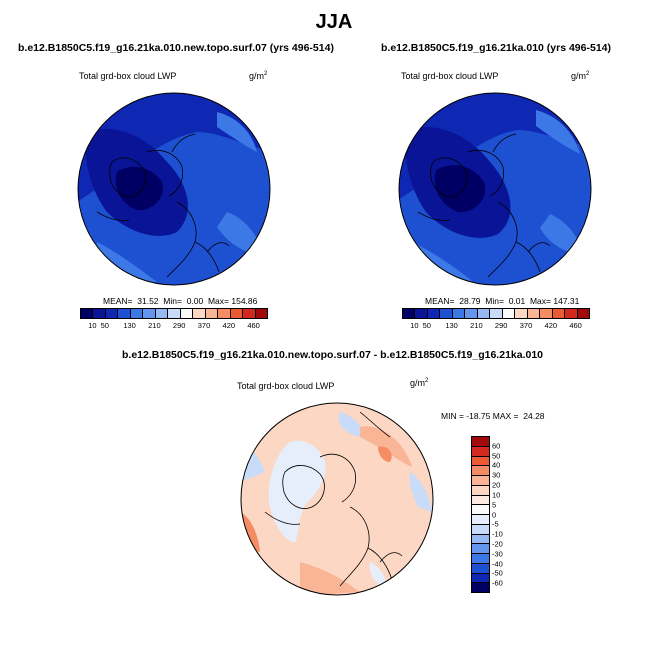 The width and height of the screenshot is (668, 668). I want to click on panel-2-colorbar, so click(496, 313).